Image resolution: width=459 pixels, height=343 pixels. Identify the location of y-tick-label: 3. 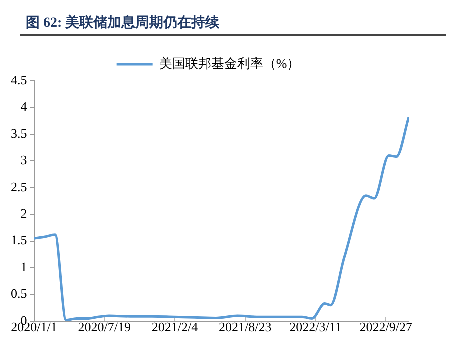
(24, 160).